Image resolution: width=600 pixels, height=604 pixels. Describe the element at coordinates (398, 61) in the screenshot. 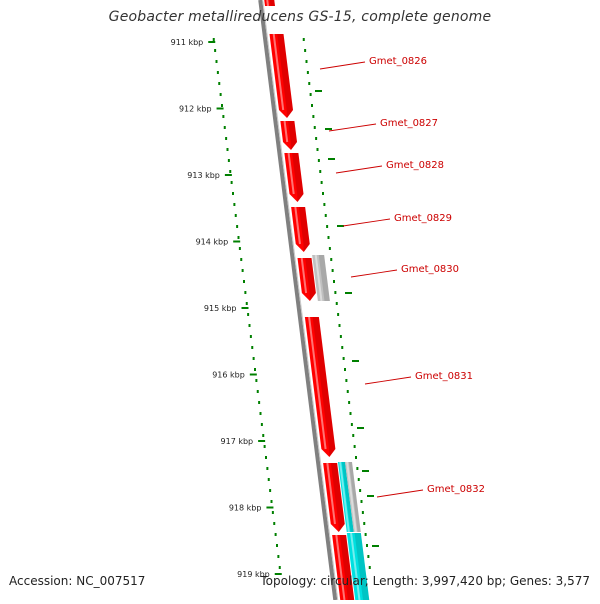

I see `gene-label-gmet-0826: Gmet_0826` at that location.